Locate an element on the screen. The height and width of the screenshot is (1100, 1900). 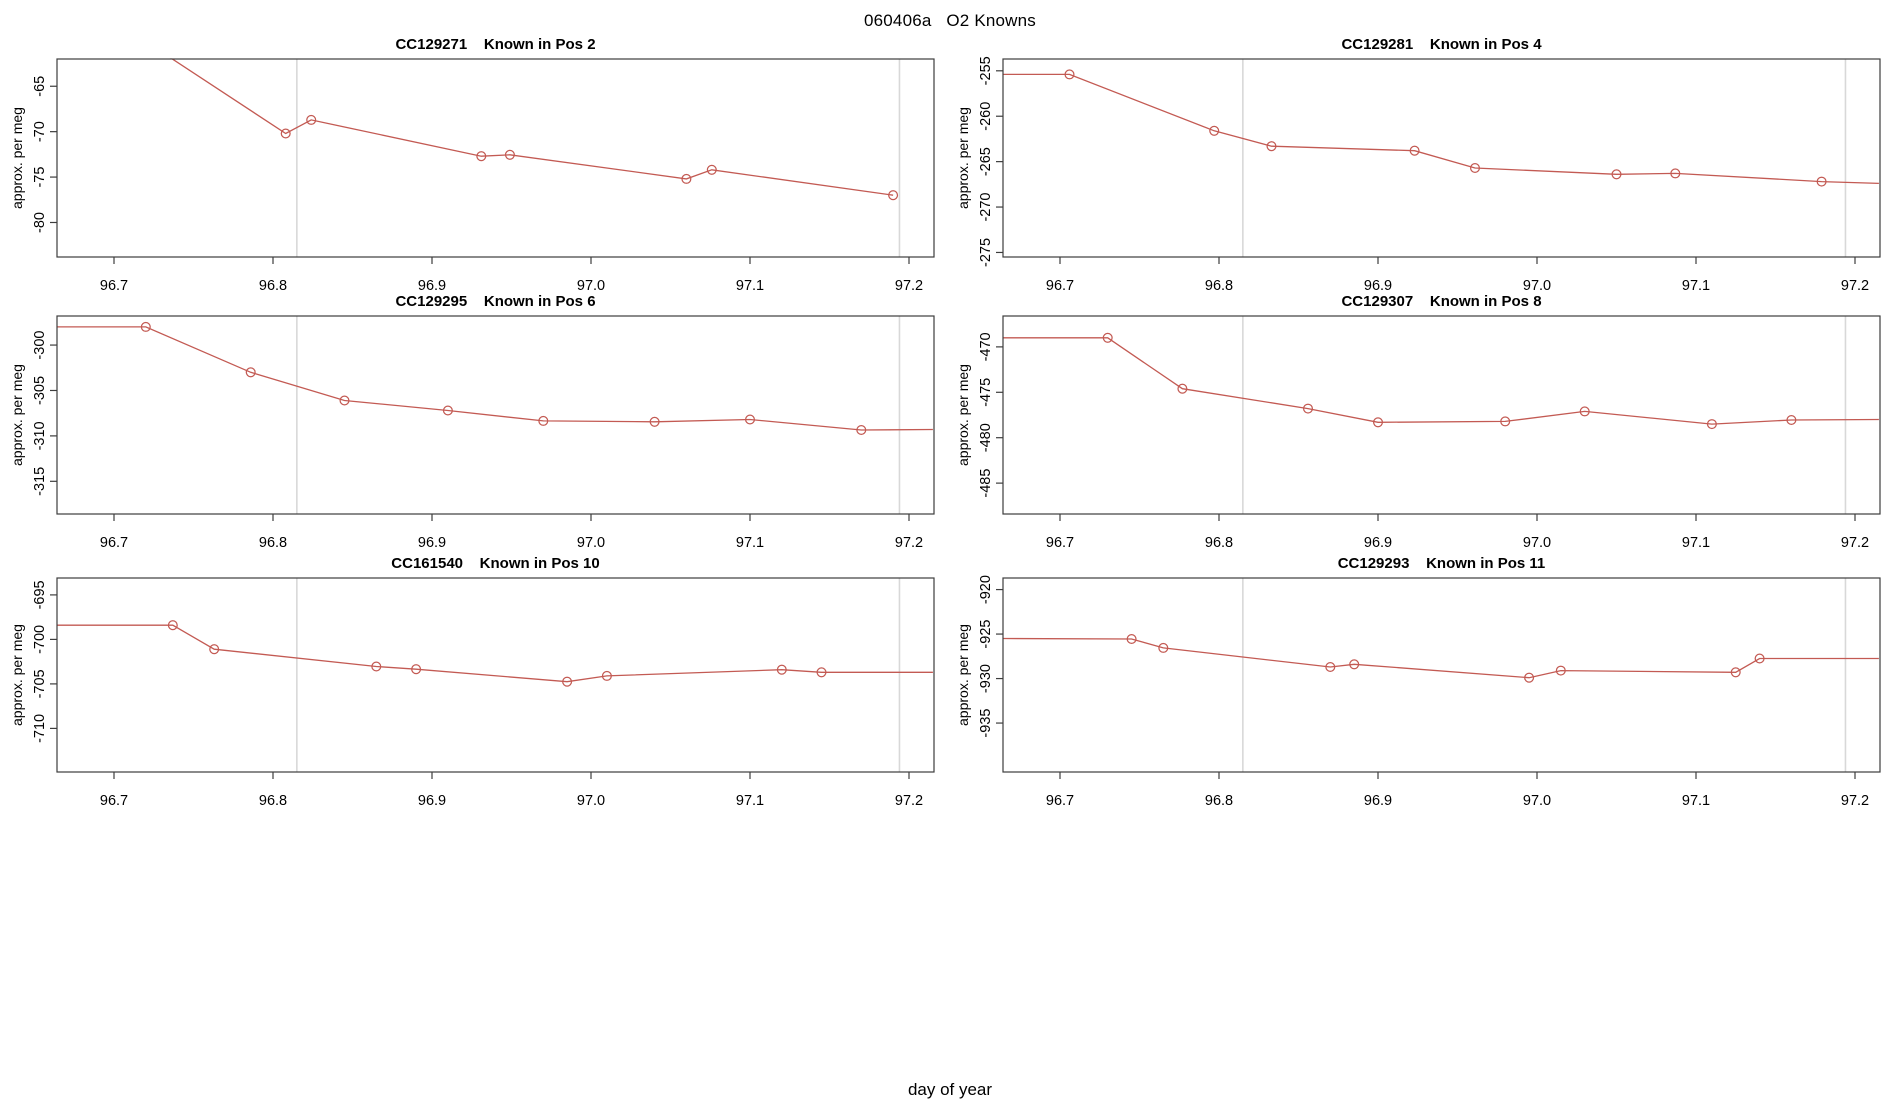
y-tick-label: -470 is located at coordinates (986, 346).